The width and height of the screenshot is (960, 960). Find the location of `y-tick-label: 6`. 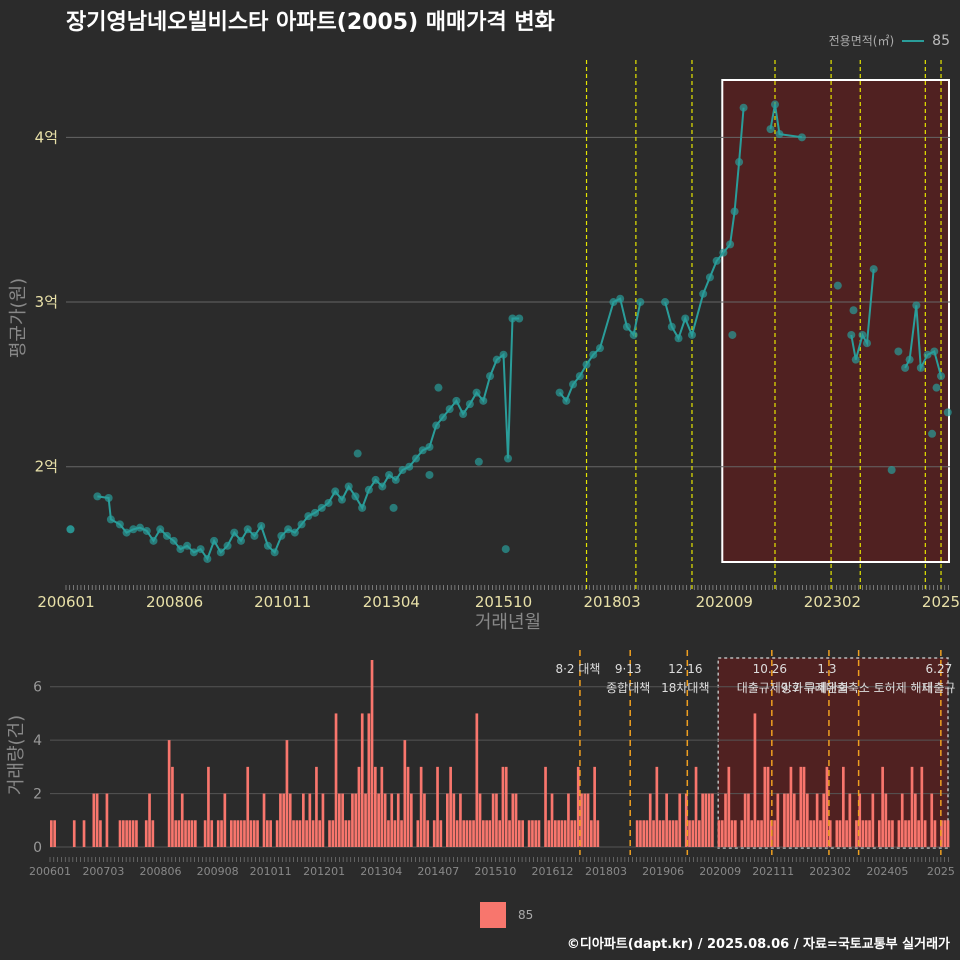

y-tick-label: 6 is located at coordinates (37, 688).